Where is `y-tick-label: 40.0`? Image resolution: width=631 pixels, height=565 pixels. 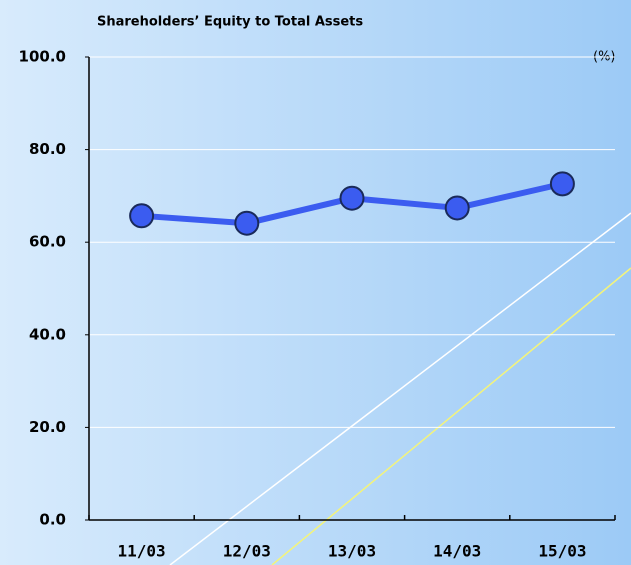 y-tick-label: 40.0 is located at coordinates (47, 334).